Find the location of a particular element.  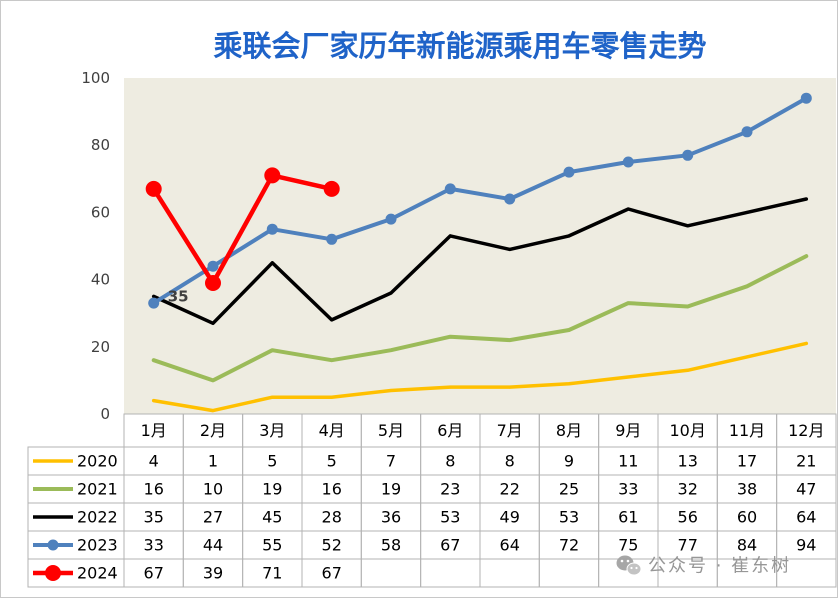

y-tick-label: 40 is located at coordinates (100, 280).